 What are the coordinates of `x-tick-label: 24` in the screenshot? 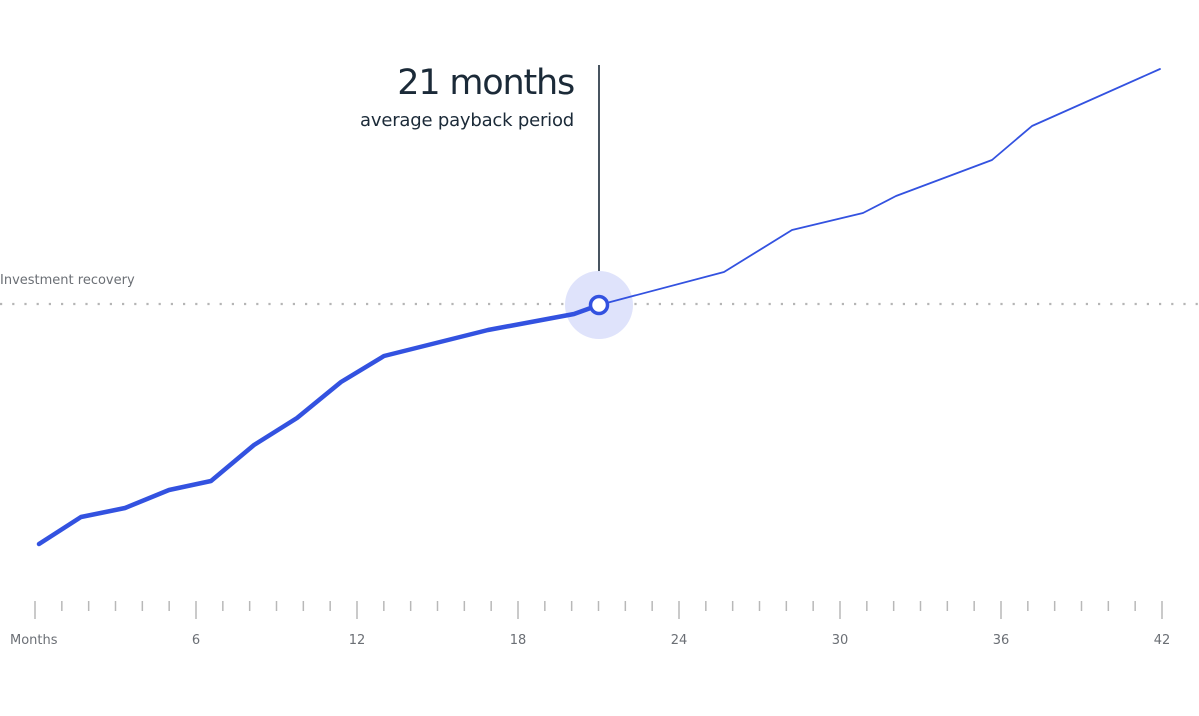 It's located at (679, 640).